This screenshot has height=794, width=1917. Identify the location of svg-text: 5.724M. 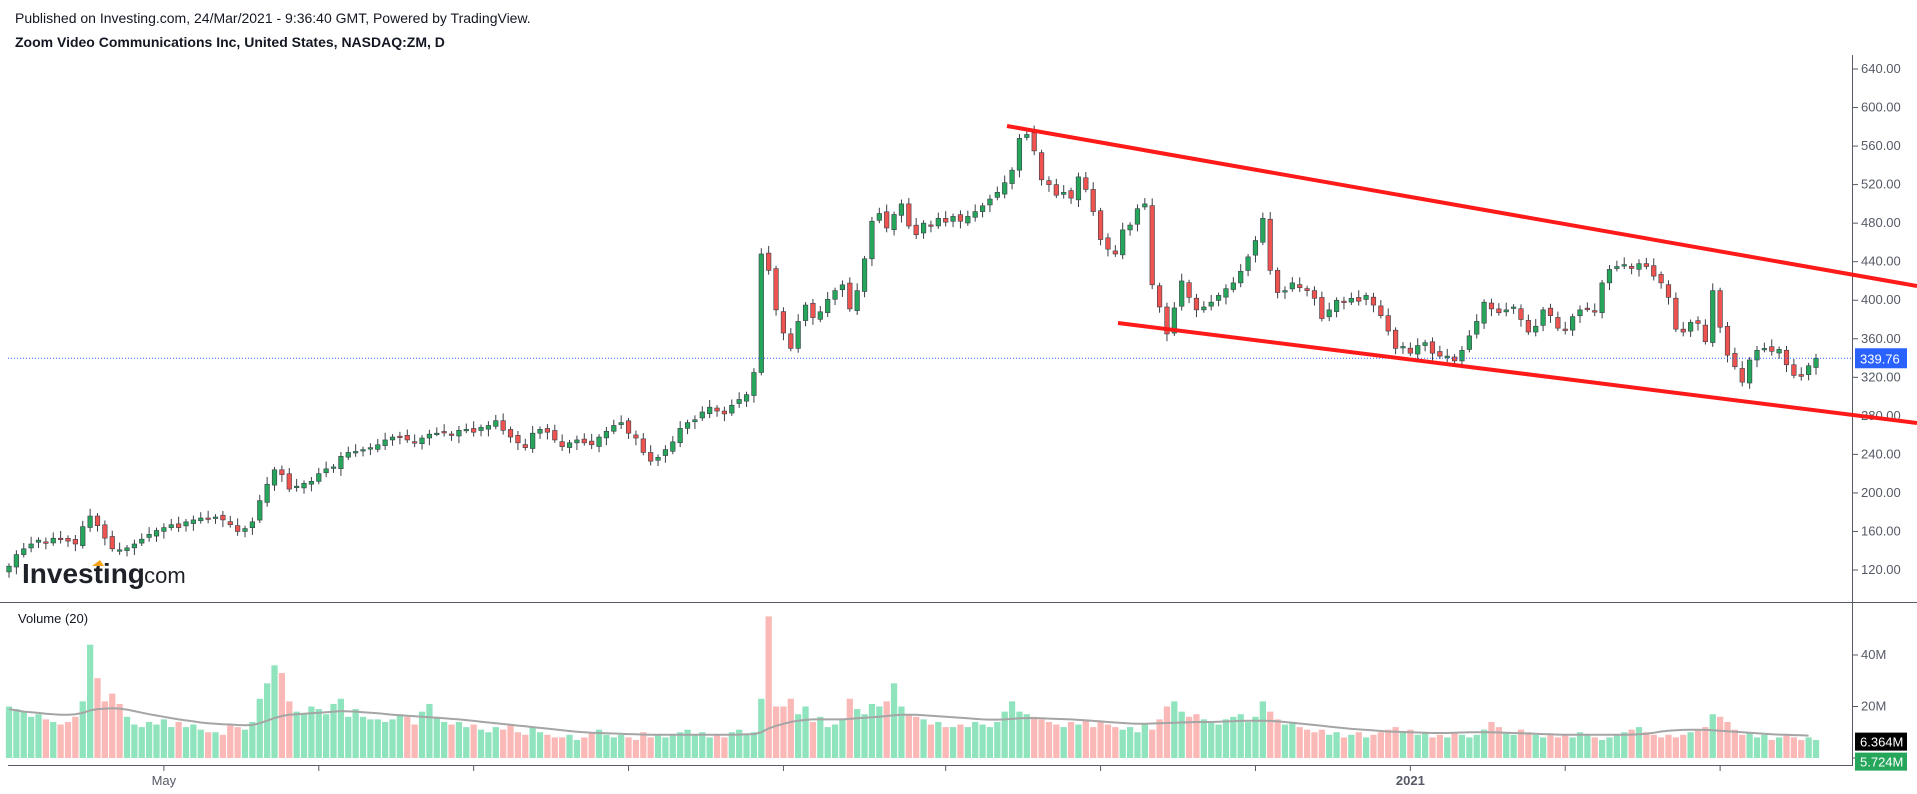
(1881, 762).